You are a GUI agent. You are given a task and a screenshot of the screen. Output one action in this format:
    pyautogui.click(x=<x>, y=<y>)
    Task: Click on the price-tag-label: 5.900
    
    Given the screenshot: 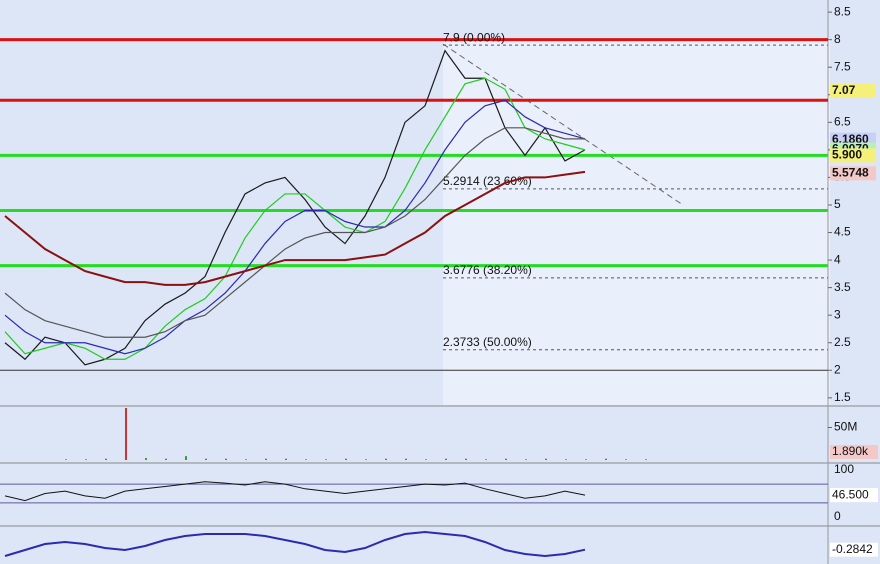 What is the action you would take?
    pyautogui.click(x=847, y=155)
    